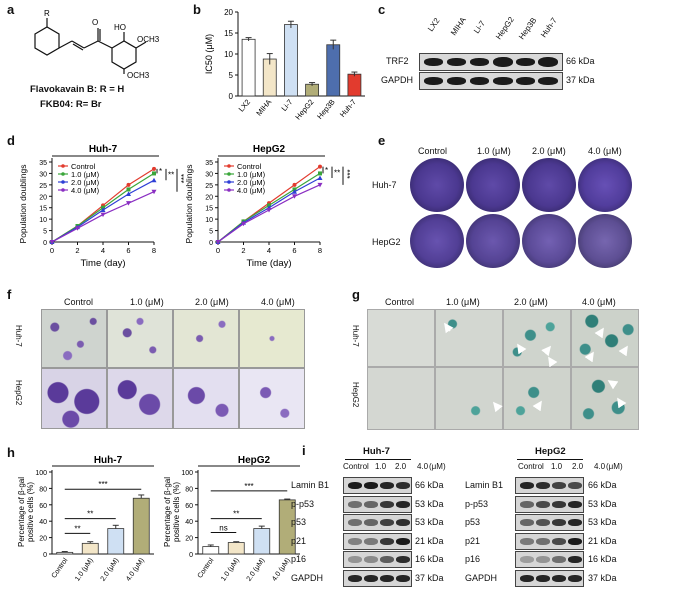 Image resolution: width=685 pixels, height=590 pixels. What do you see at coordinates (97, 44) in the screenshot?
I see `chemical-structure: R O HO OCH3 OCH3` at bounding box center [97, 44].